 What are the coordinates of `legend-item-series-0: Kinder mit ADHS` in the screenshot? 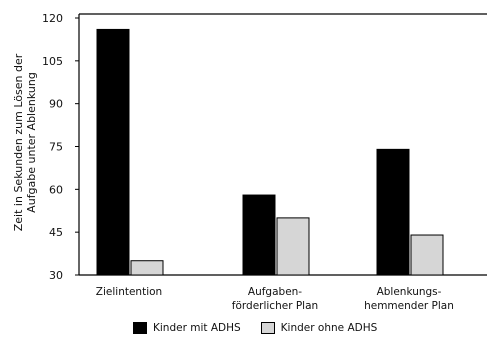 It's located at (187, 328).